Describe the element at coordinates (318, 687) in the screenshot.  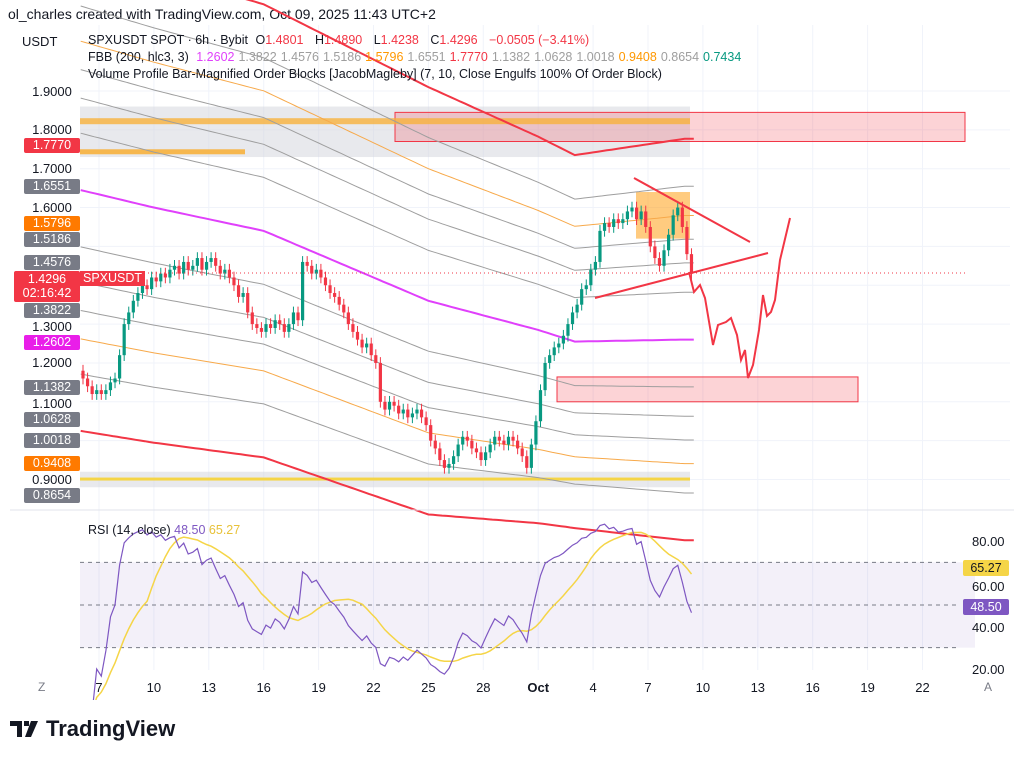
I see `time-tick: 19` at that location.